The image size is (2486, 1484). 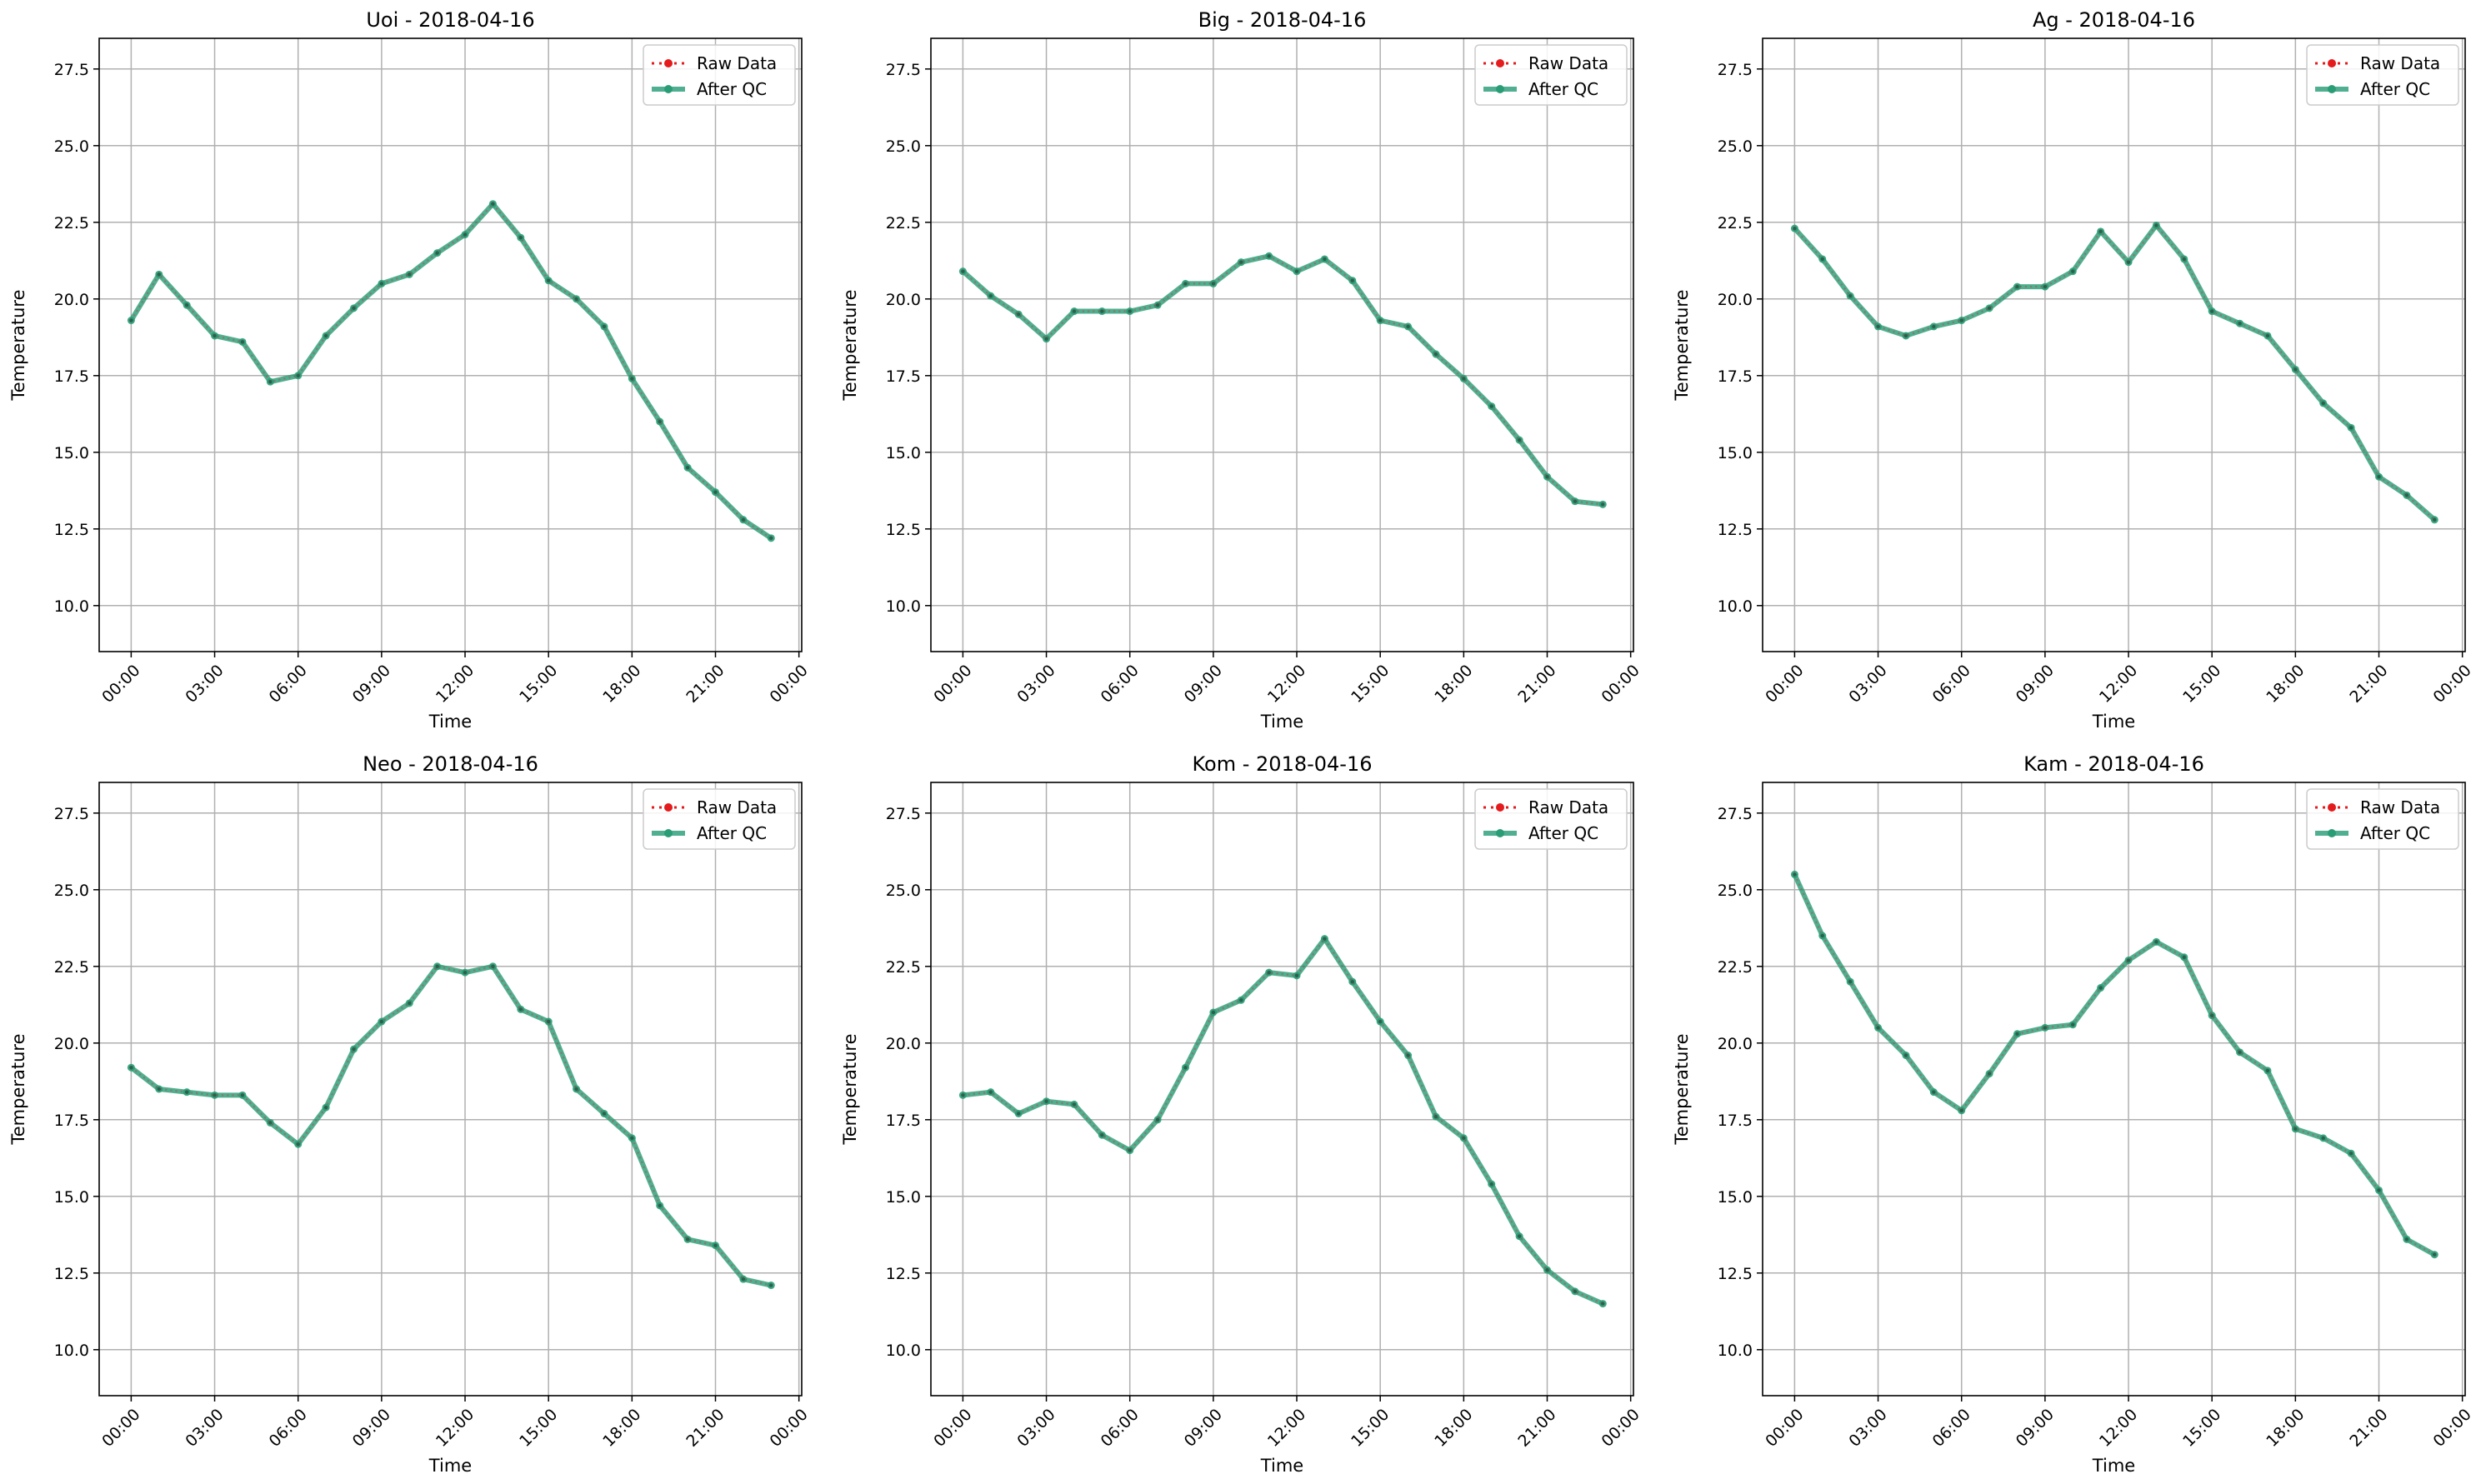 I want to click on y-axis-label: Temperature, so click(x=18, y=345).